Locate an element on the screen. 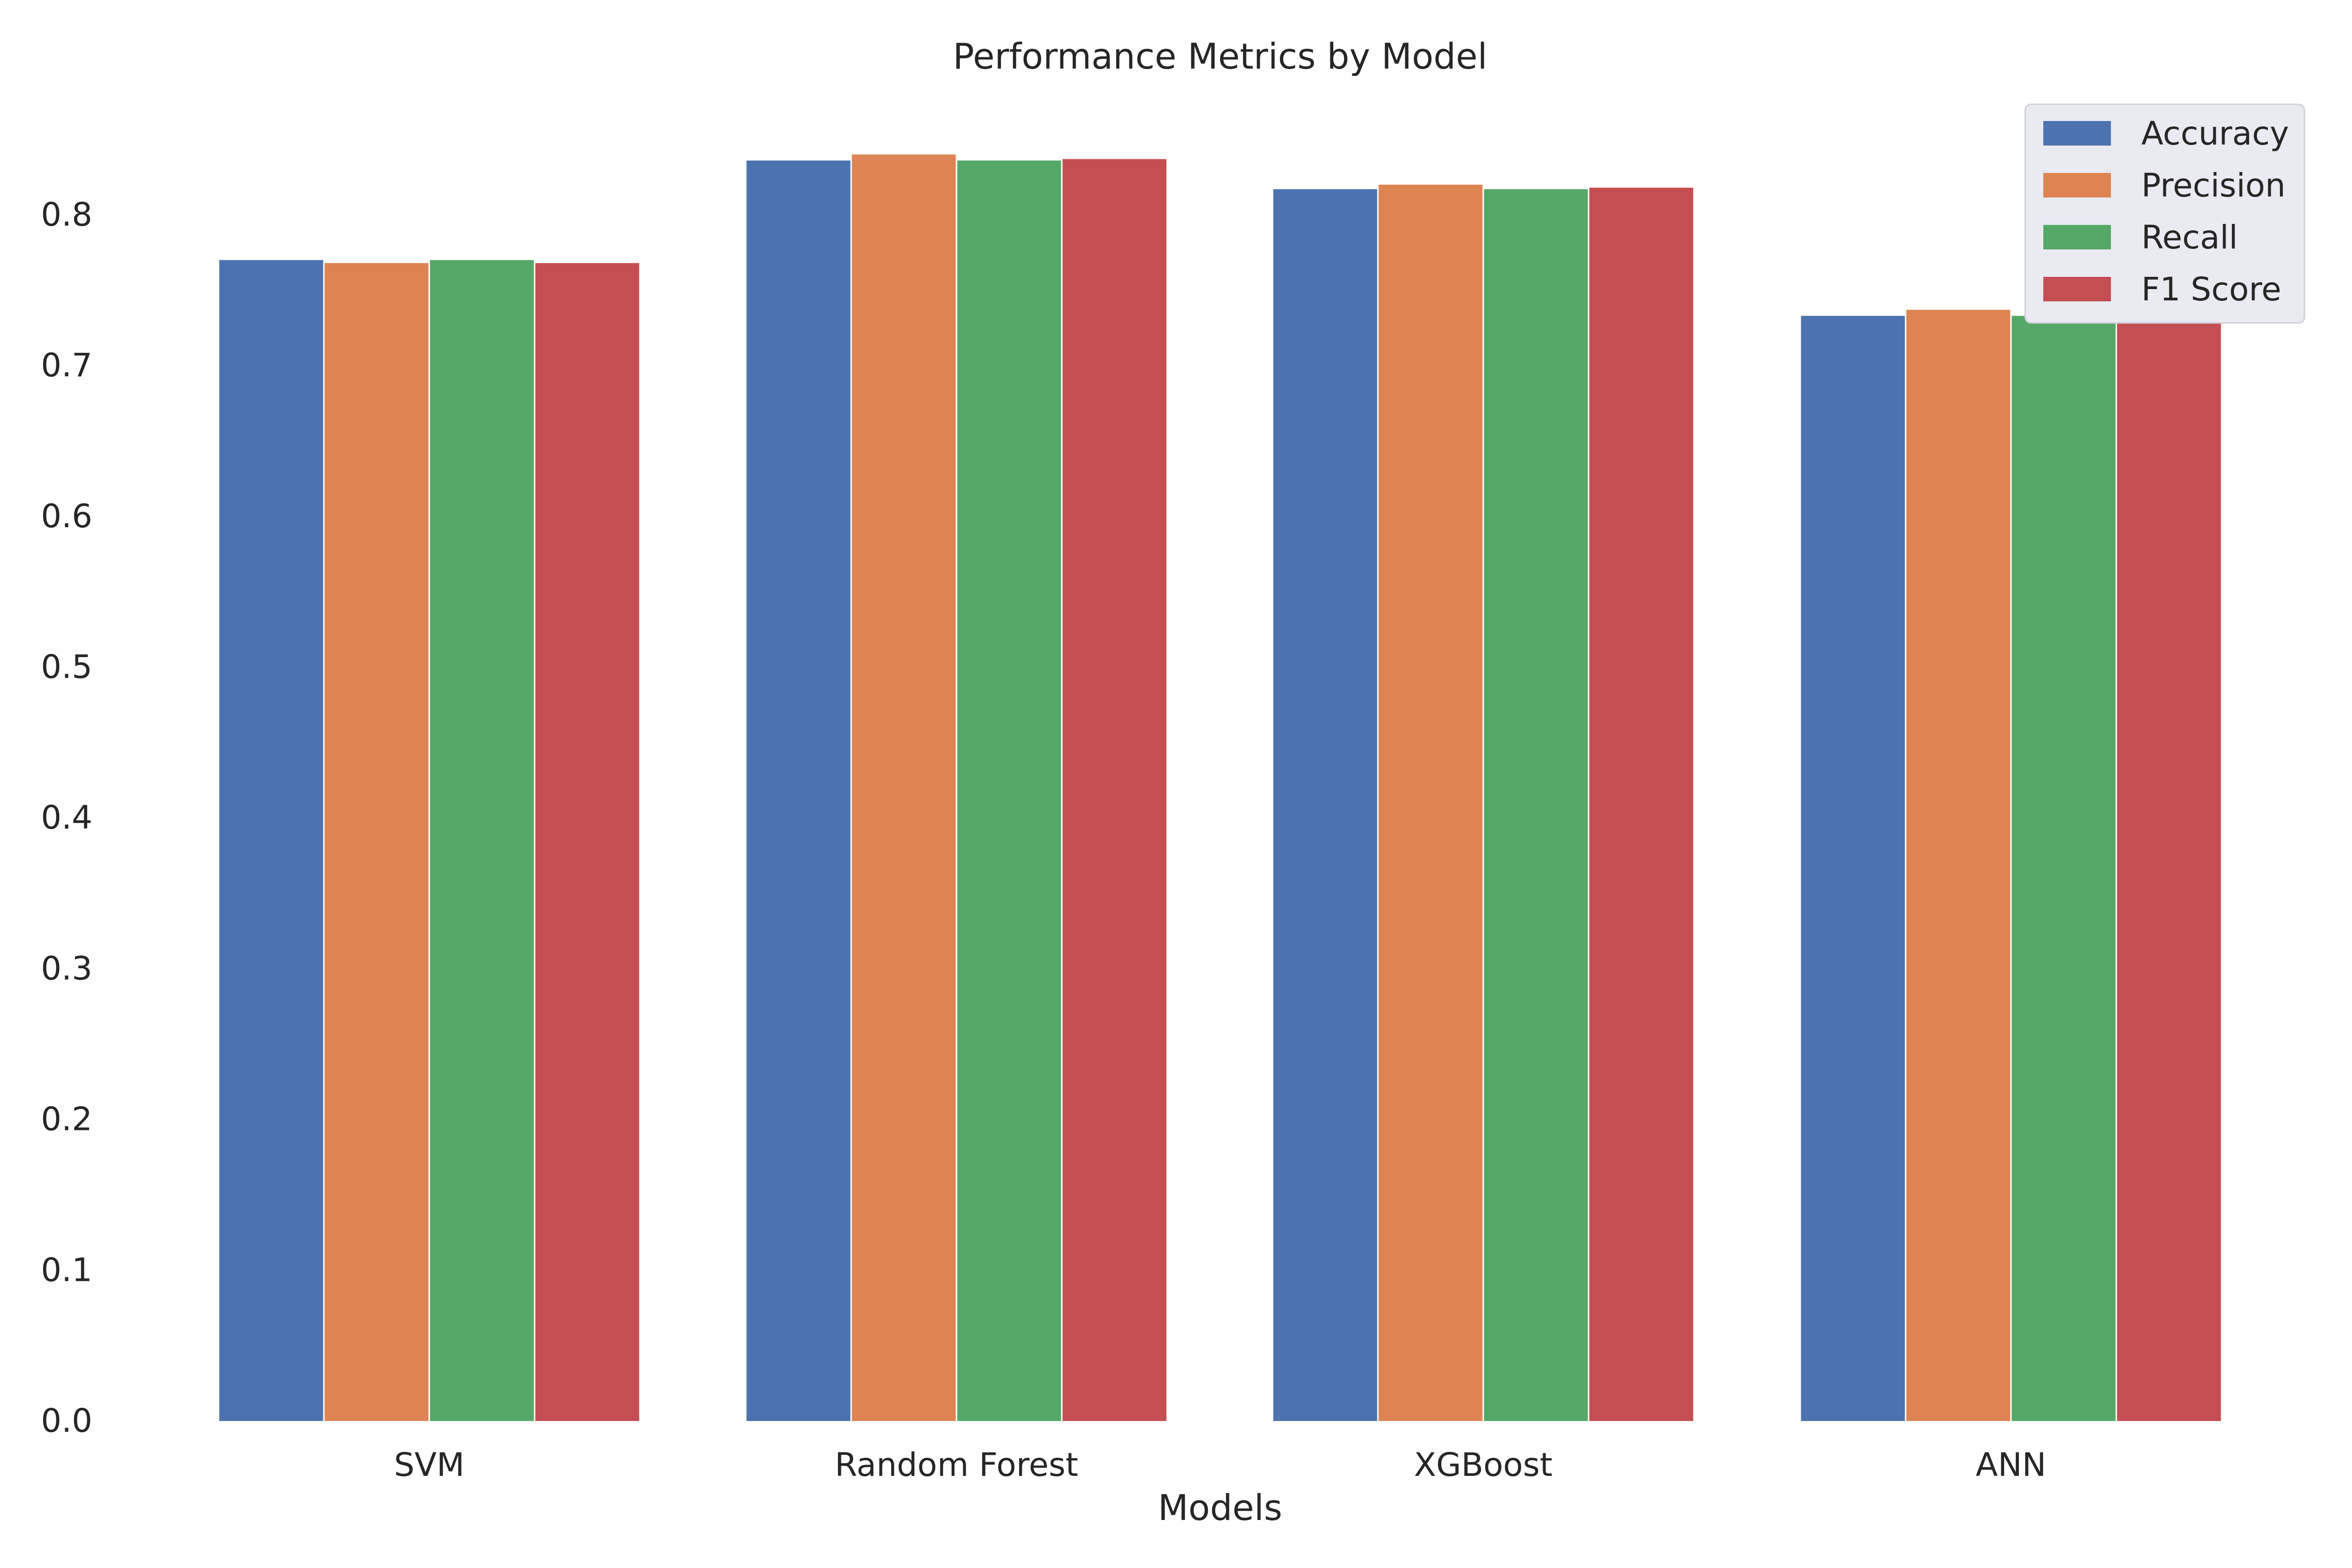  bar-recall-svm is located at coordinates (482, 840).